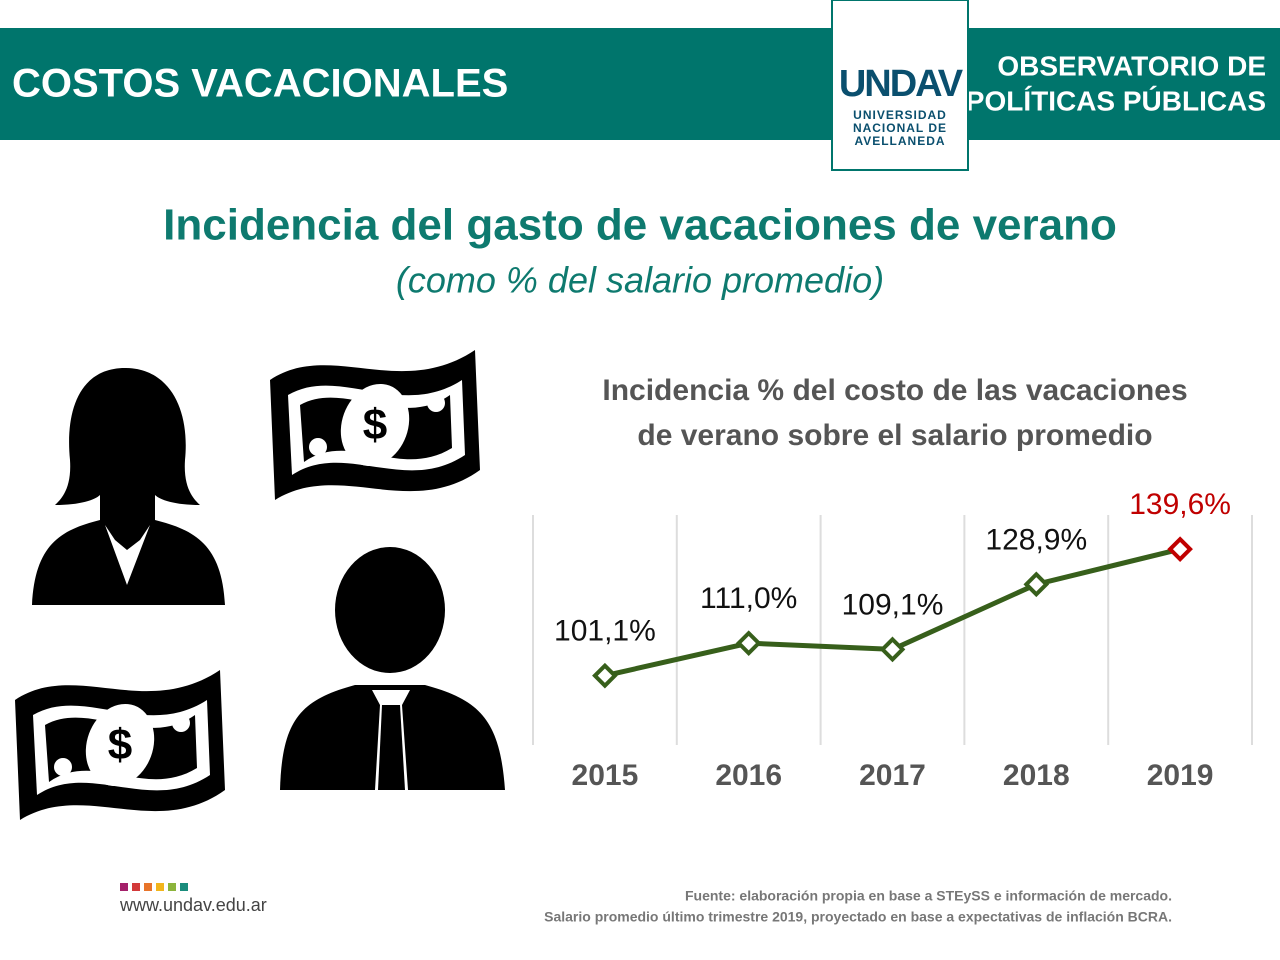 This screenshot has width=1280, height=960. I want to click on x-tick-label: 2015, so click(605, 775).